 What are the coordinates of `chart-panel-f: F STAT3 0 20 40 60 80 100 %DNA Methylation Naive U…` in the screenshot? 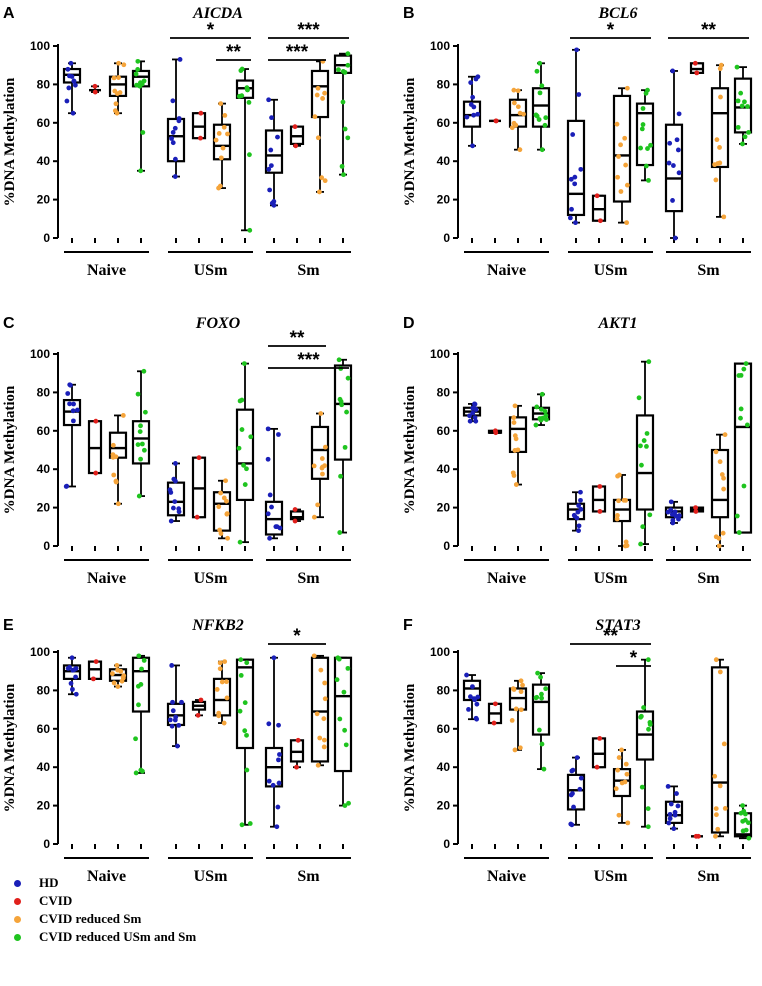 It's located at (577, 751).